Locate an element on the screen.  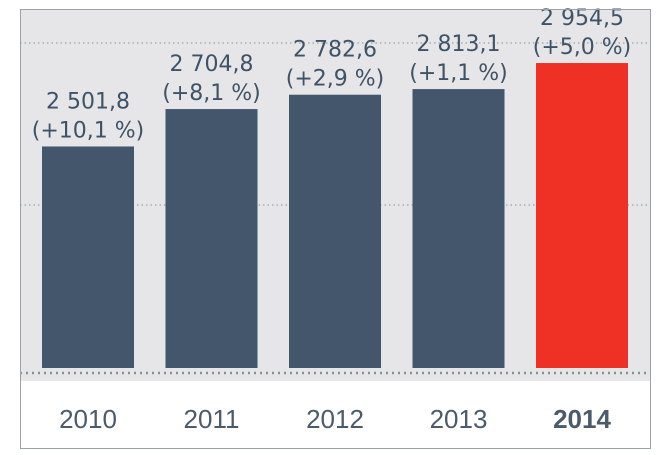
change-label-2014: (+5,0 %) is located at coordinates (582, 47).